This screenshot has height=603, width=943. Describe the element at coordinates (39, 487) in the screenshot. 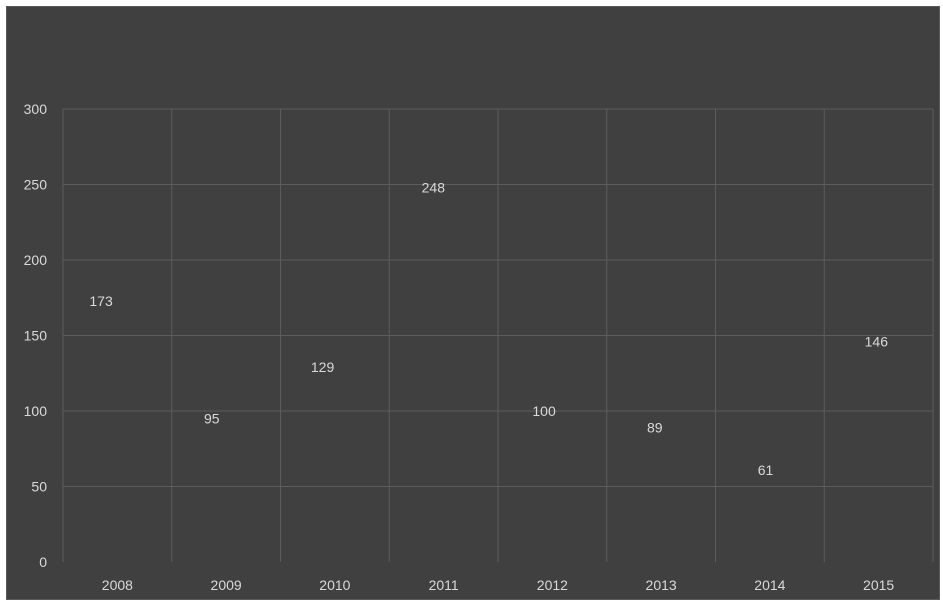

I see `y-tick-label: 50` at that location.